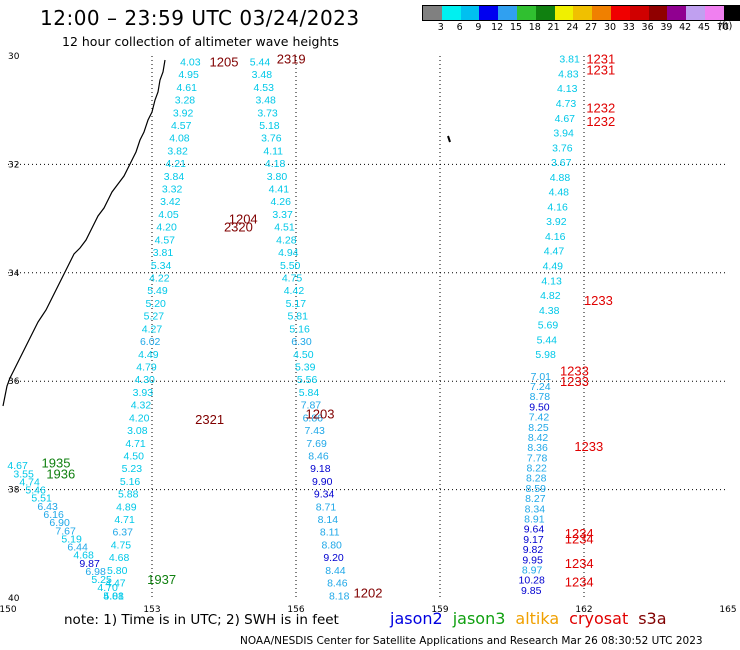 The image size is (740, 650). What do you see at coordinates (187, 88) in the screenshot?
I see `wave-height-label: 4.61` at bounding box center [187, 88].